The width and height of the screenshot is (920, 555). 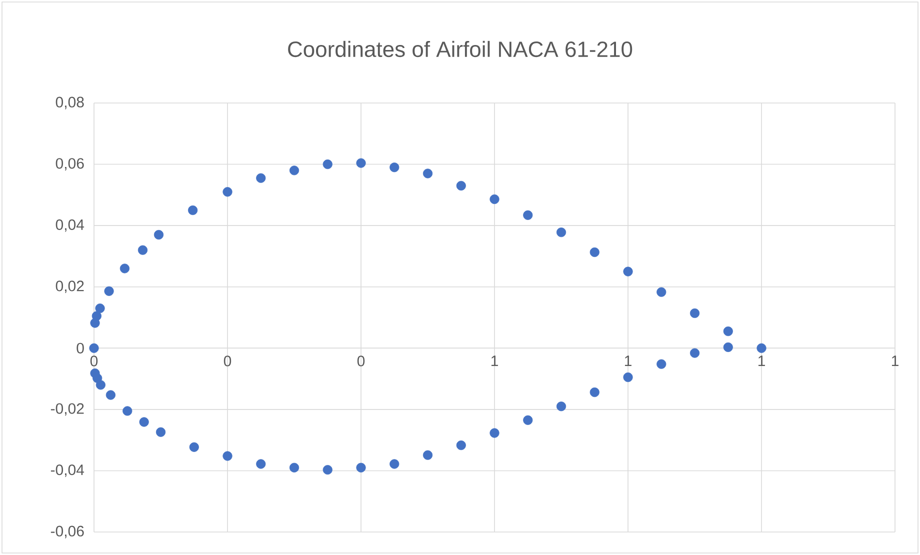 I want to click on y-tick-label: -0,02, so click(x=67, y=409).